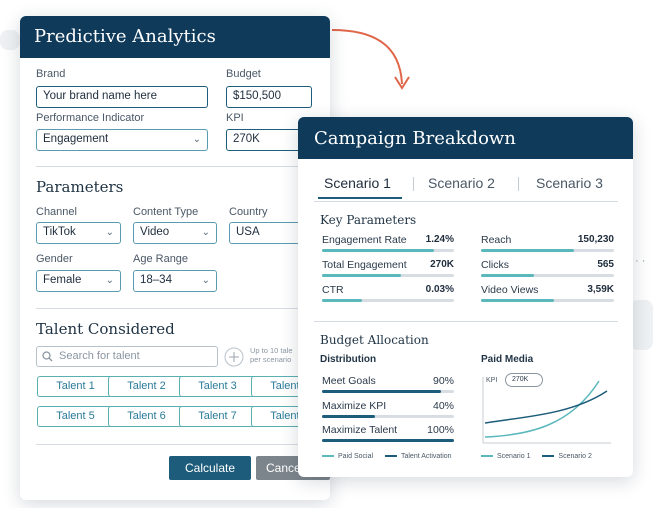 This screenshot has height=508, width=653. I want to click on metric-value: 1.24%, so click(439, 239).